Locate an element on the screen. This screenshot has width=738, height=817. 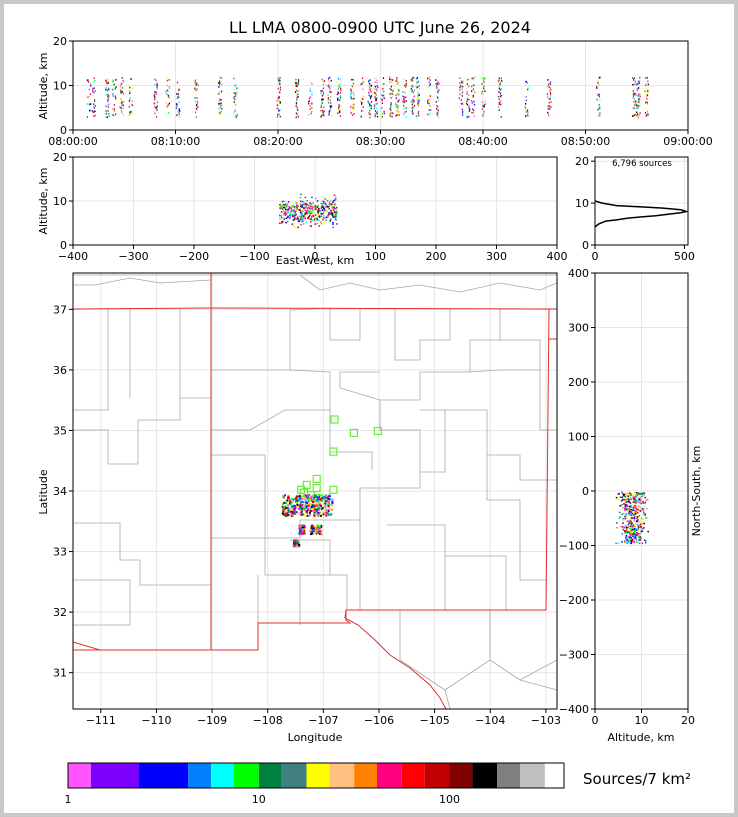
station-marker is located at coordinates (377, 431).